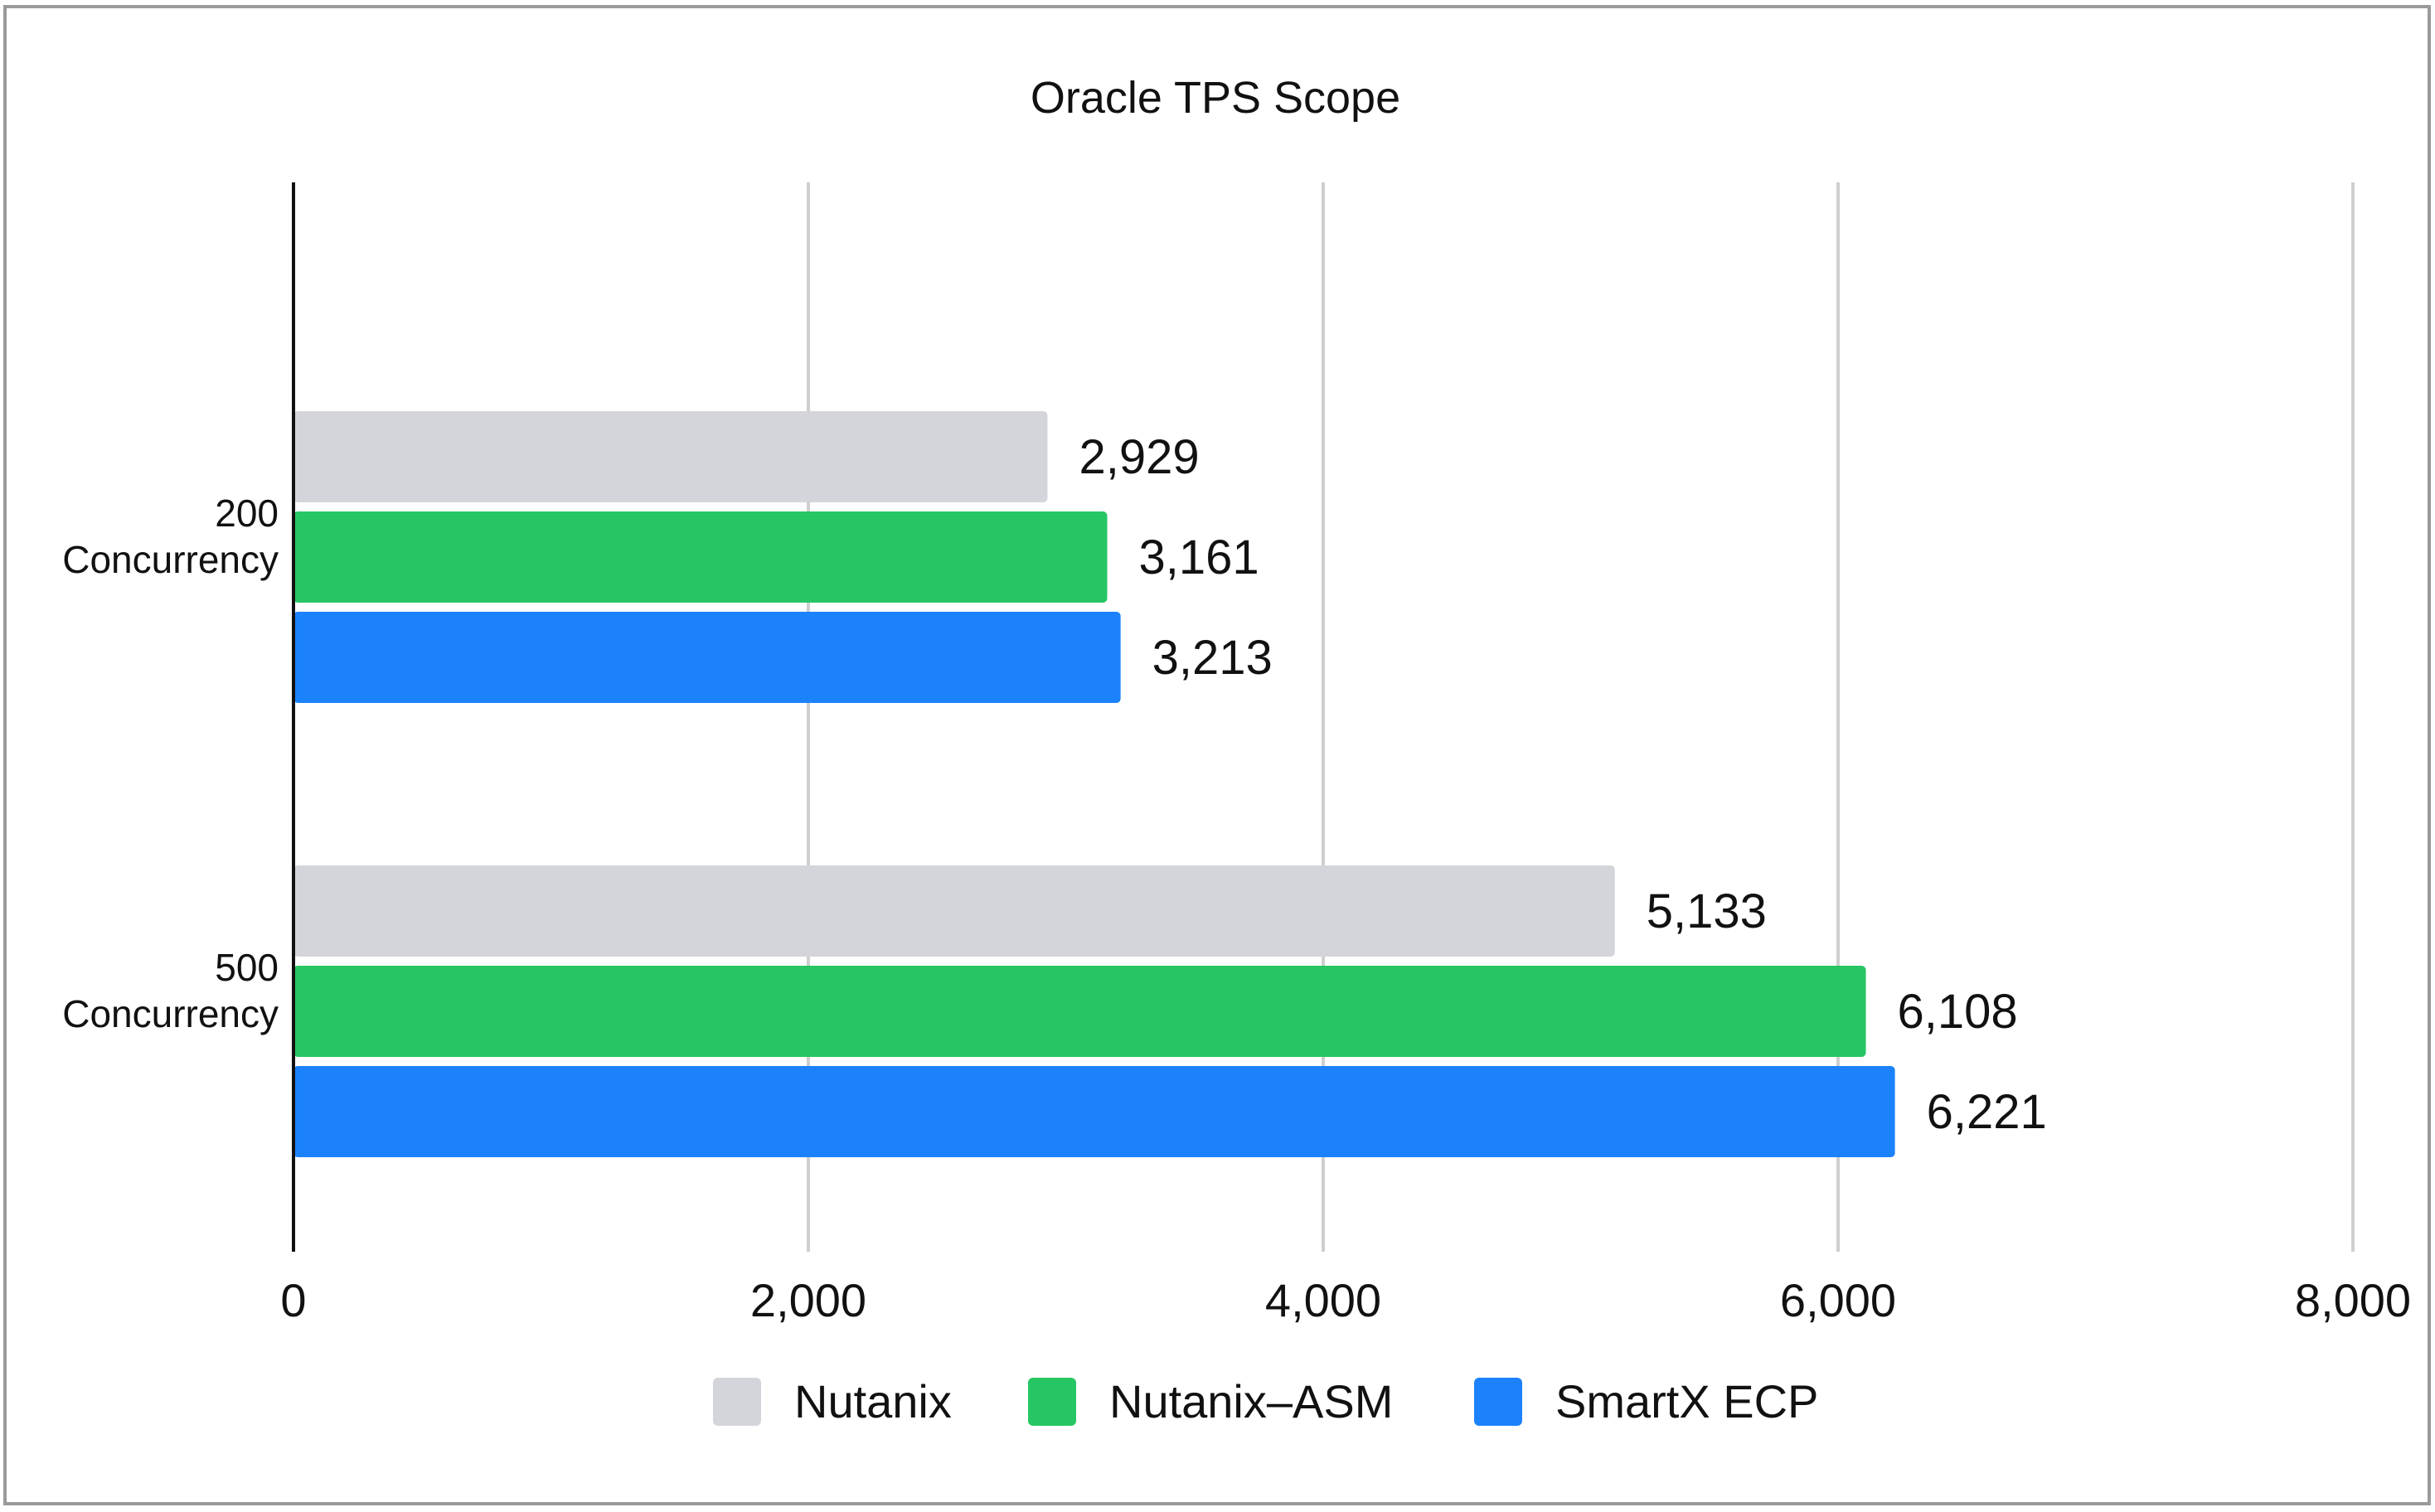  I want to click on x-tick-label: 6,000, so click(1838, 1300).